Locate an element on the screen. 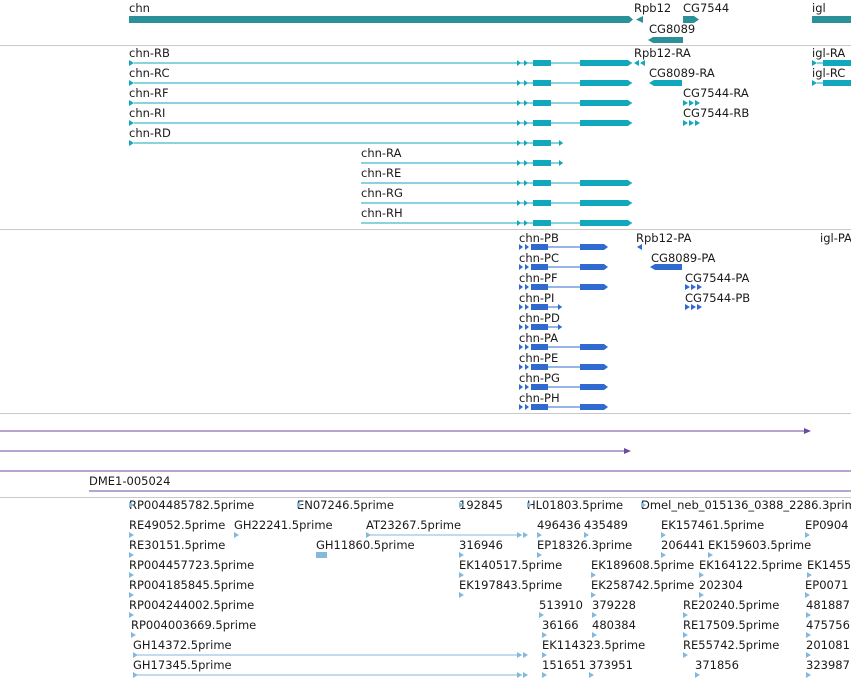 The height and width of the screenshot is (681, 851). est-label: 151651 is located at coordinates (564, 665).